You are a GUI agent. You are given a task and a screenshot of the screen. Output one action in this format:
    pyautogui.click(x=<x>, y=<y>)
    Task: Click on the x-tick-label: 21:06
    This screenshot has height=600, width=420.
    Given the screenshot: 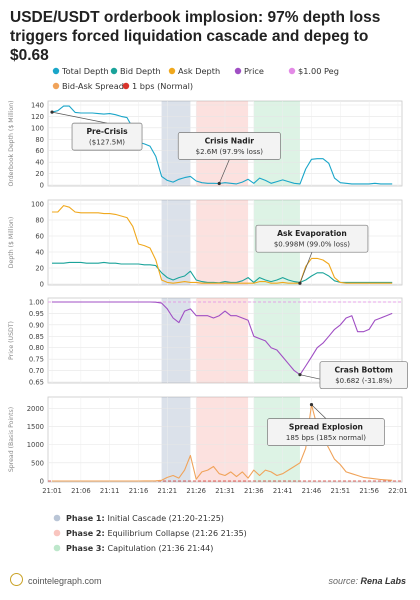 What is the action you would take?
    pyautogui.click(x=81, y=491)
    